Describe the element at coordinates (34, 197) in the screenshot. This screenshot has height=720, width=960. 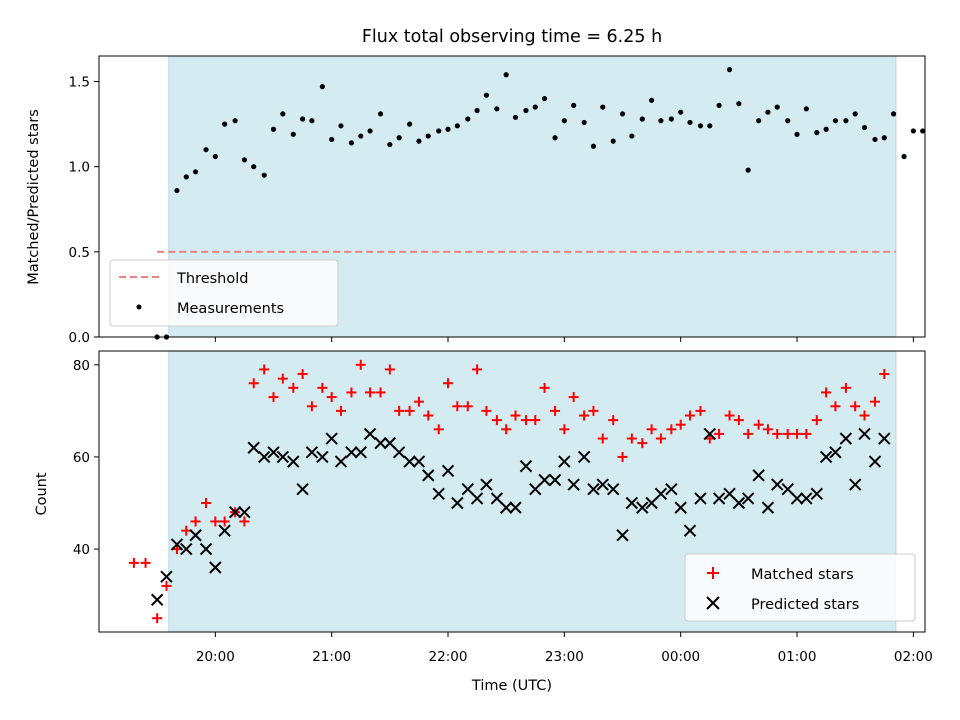
I see `top-y-axis-label: Matched/Predicted stars` at that location.